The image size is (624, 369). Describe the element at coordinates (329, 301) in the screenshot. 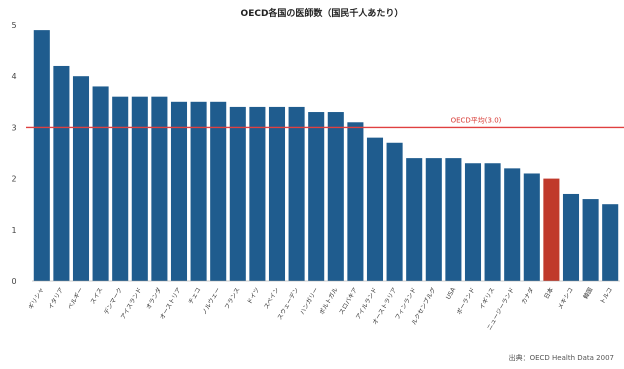

I see `x-tick-label: ポルトガル` at that location.